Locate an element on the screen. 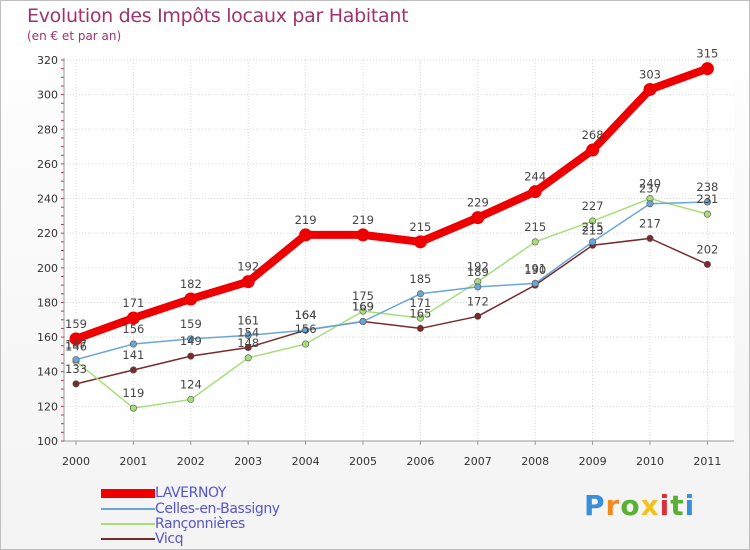  data-label: 119 is located at coordinates (133, 393).